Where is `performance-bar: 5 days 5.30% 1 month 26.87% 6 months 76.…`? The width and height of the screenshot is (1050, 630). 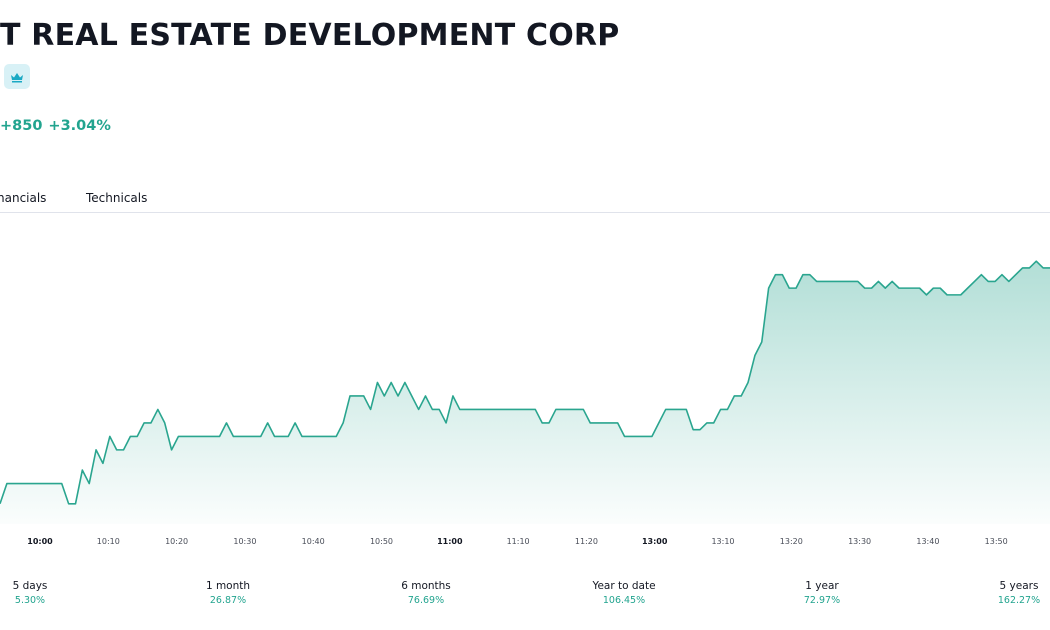
performance-bar: 5 days 5.30% 1 month 26.87% 6 months 76.… is located at coordinates (525, 600).